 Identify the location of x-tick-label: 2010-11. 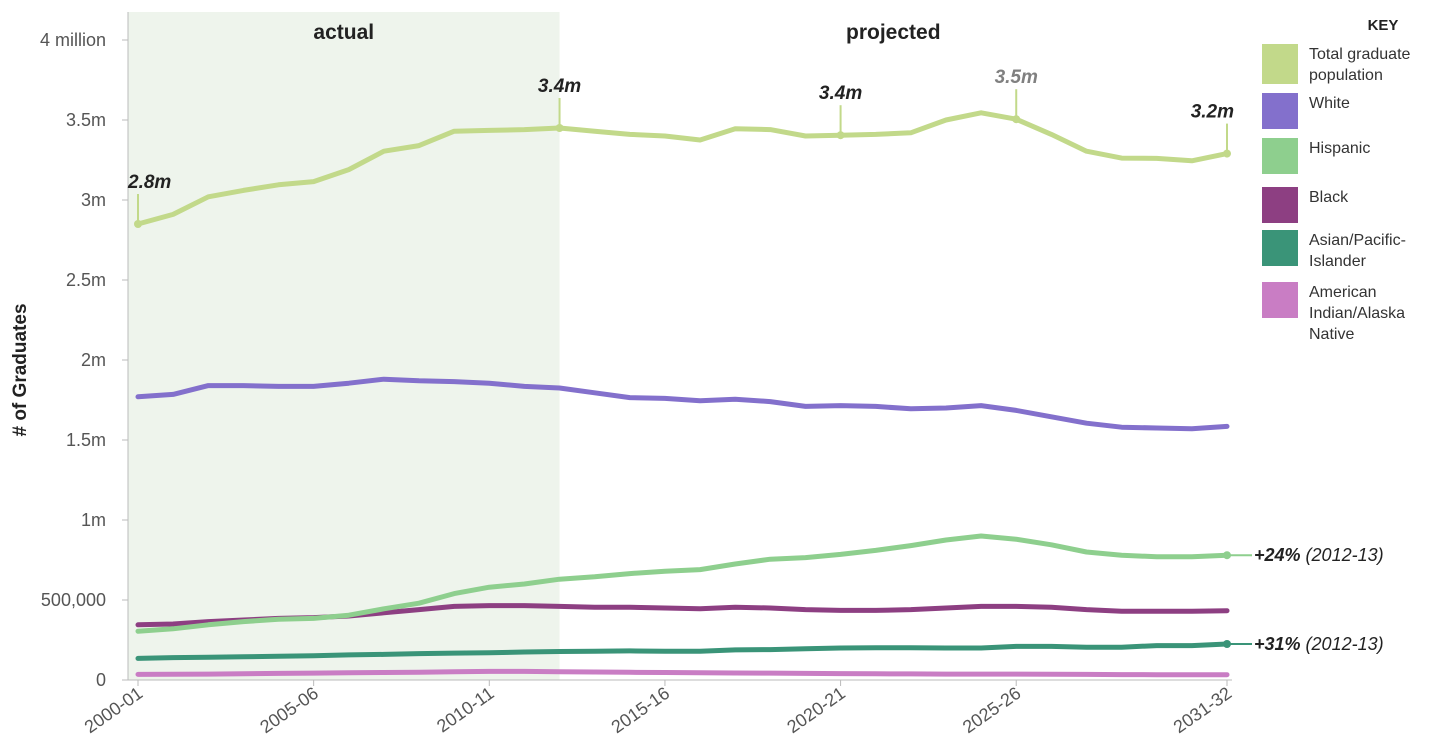
(465, 710).